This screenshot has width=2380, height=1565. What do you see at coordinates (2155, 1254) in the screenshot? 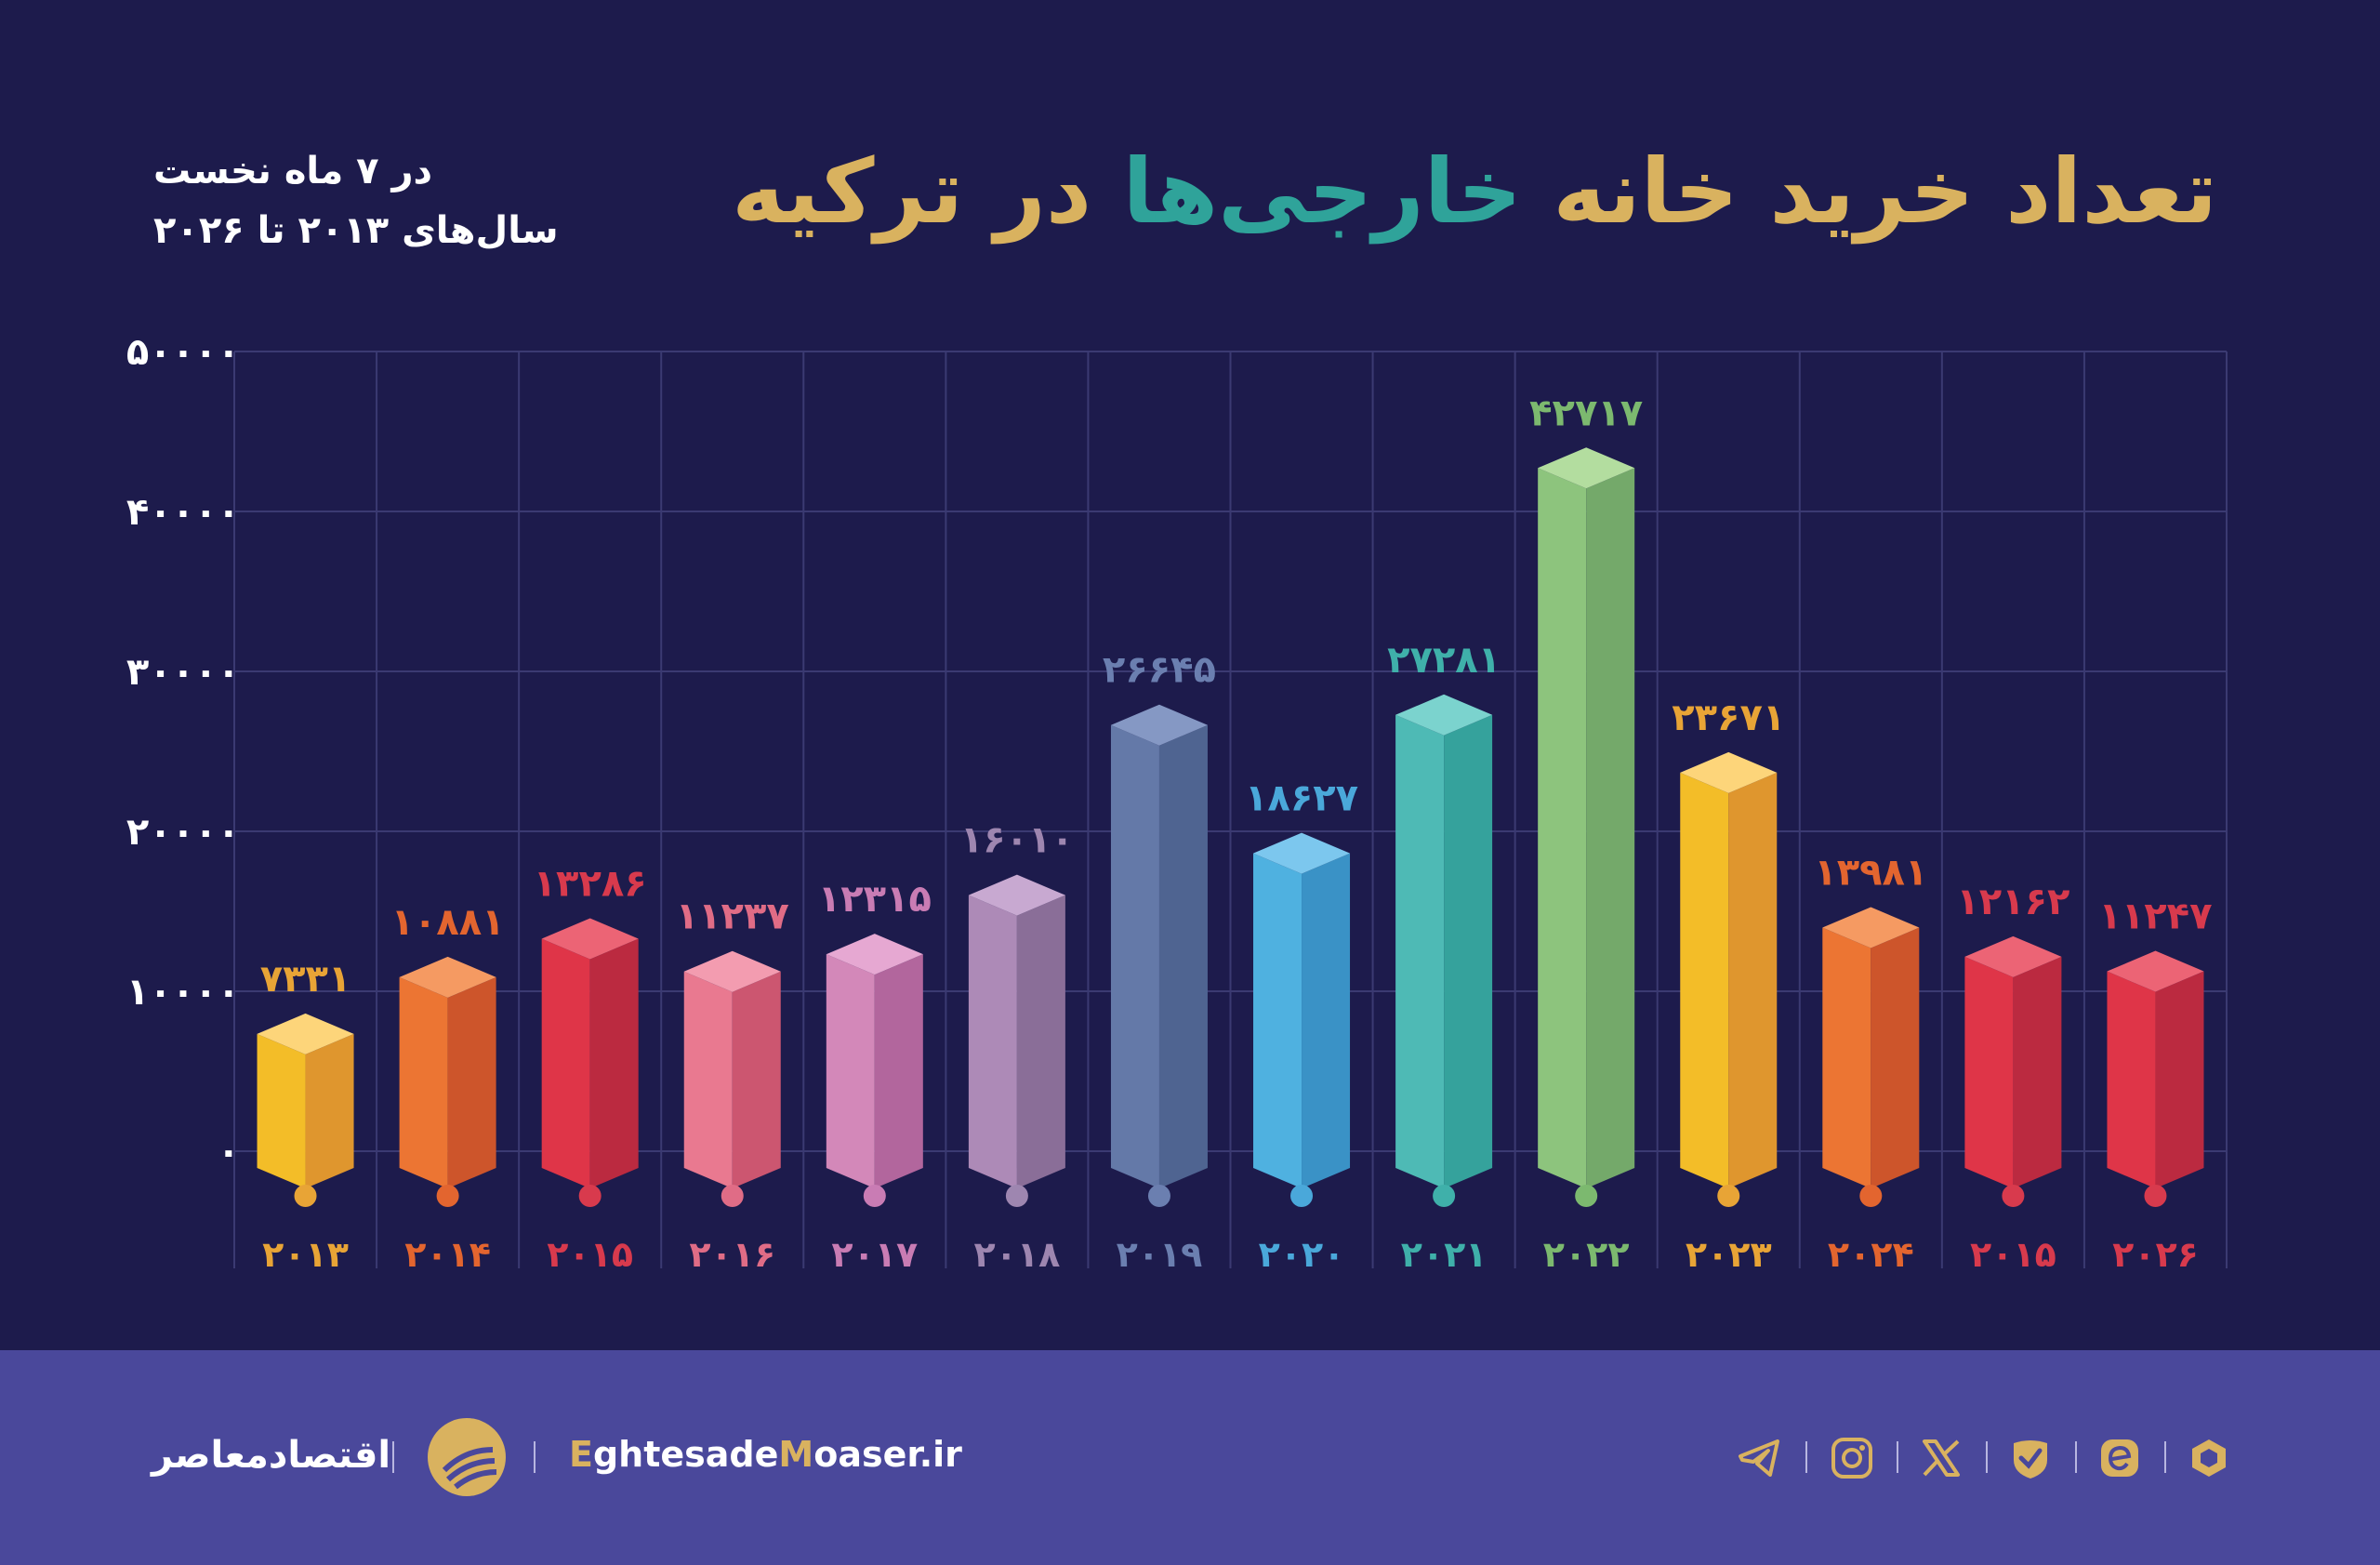
I see `x-tick-label: ۲۰۲۶` at bounding box center [2155, 1254].